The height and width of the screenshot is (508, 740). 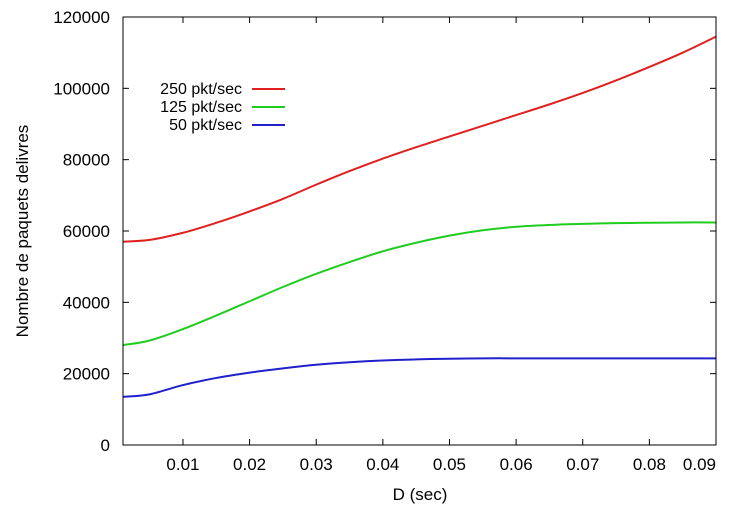 What do you see at coordinates (86, 374) in the screenshot?
I see `y-tick-label: 20000` at bounding box center [86, 374].